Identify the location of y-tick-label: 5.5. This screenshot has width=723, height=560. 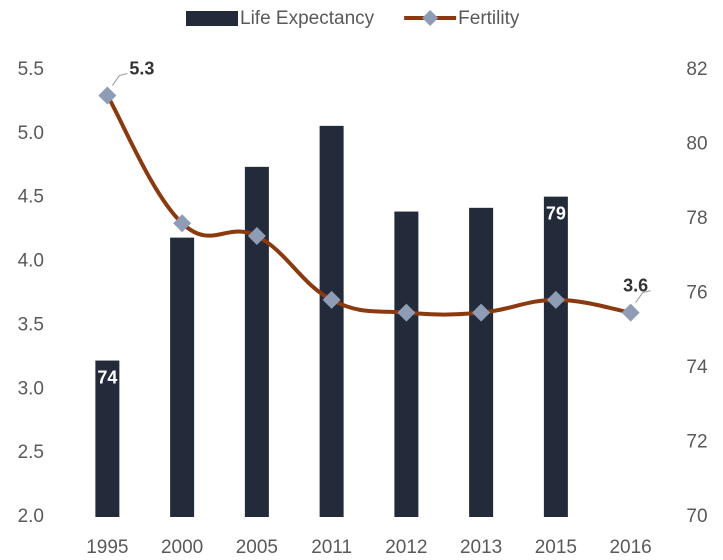
(31, 69).